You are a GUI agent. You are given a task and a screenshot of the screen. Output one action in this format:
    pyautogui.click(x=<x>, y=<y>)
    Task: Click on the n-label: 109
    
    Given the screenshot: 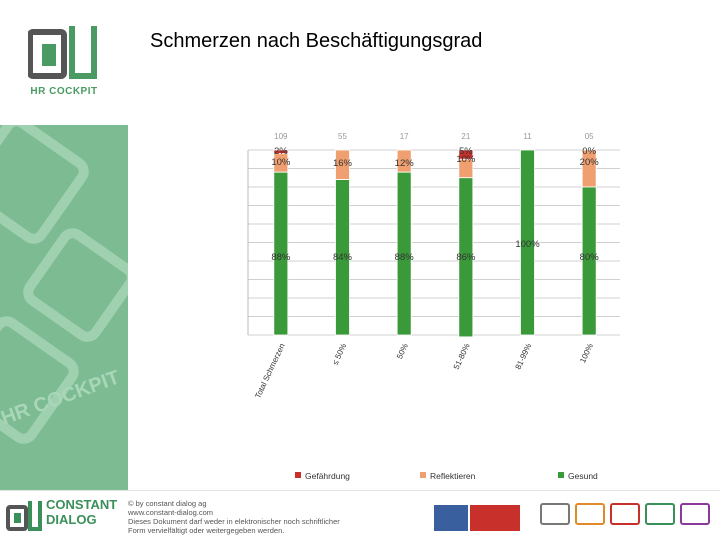 What is the action you would take?
    pyautogui.click(x=281, y=136)
    